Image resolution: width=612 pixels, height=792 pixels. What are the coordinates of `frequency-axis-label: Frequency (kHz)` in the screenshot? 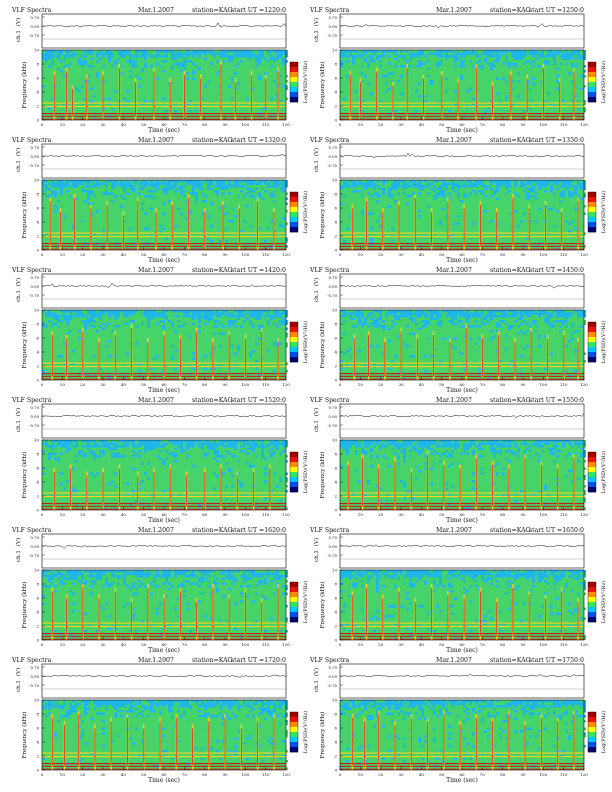 It's located at (24, 345).